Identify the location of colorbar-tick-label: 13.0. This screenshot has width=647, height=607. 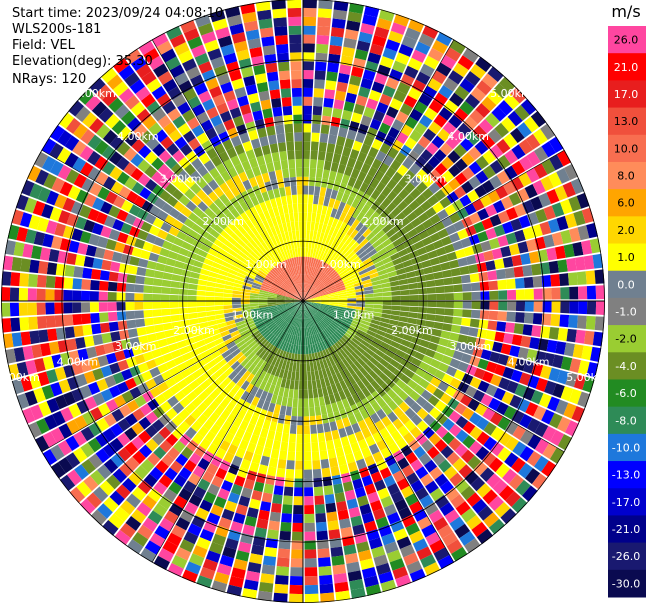
(626, 121).